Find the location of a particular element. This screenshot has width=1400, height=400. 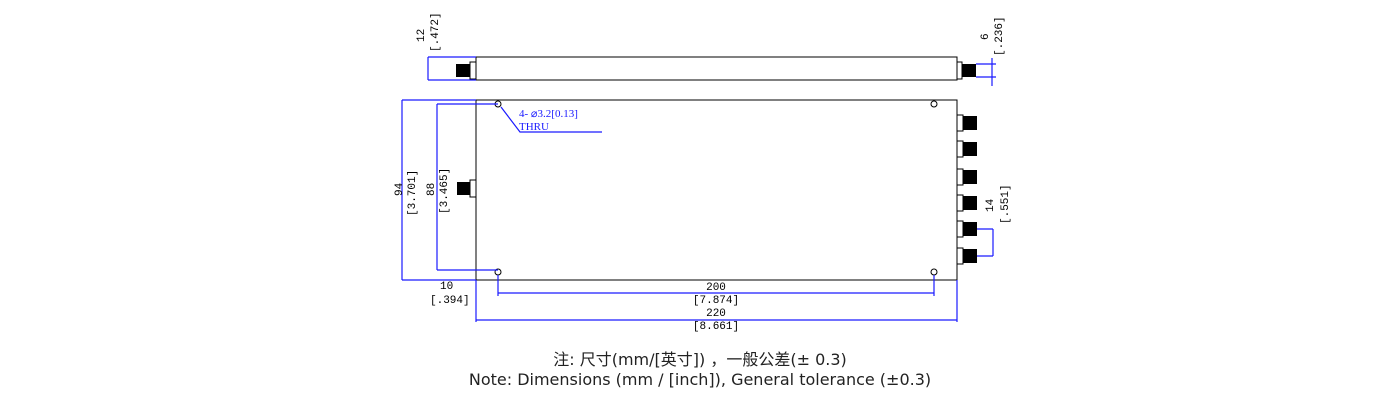

thickness-inch: [.472] is located at coordinates (436, 32).